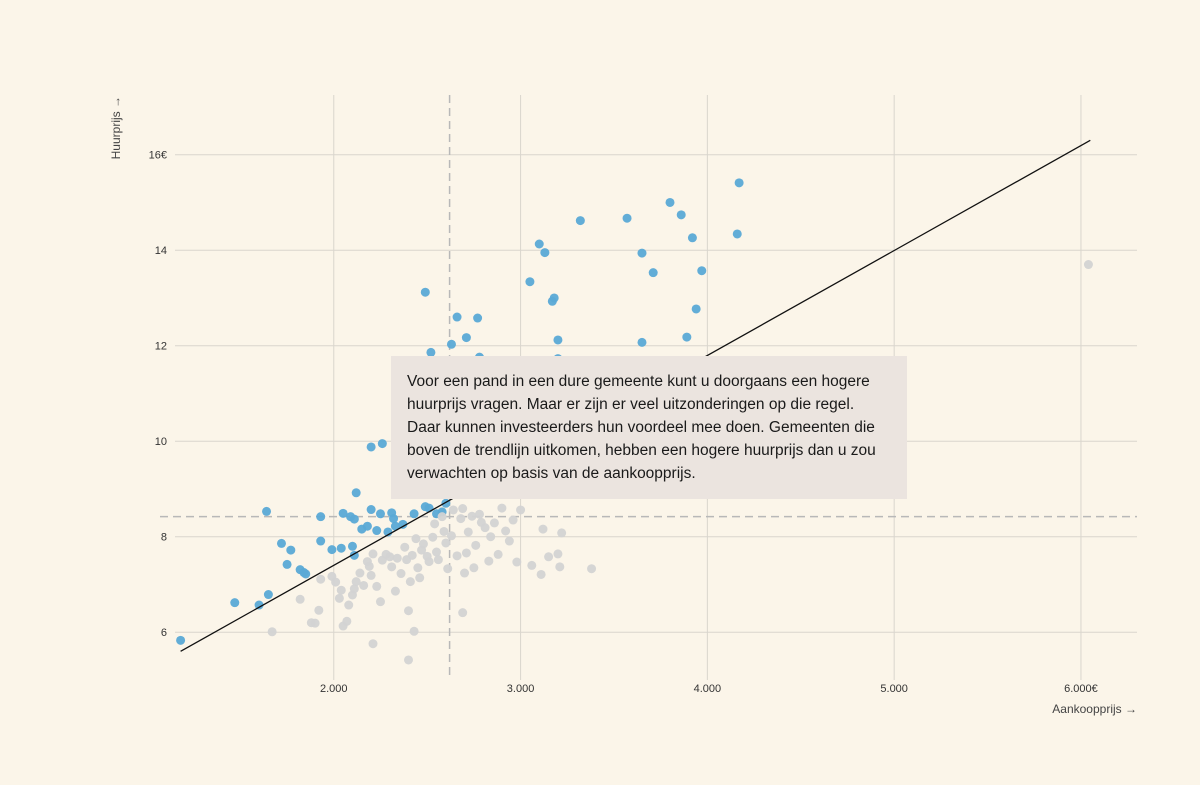  Describe the element at coordinates (161, 442) in the screenshot. I see `y-tick-label: 10` at that location.